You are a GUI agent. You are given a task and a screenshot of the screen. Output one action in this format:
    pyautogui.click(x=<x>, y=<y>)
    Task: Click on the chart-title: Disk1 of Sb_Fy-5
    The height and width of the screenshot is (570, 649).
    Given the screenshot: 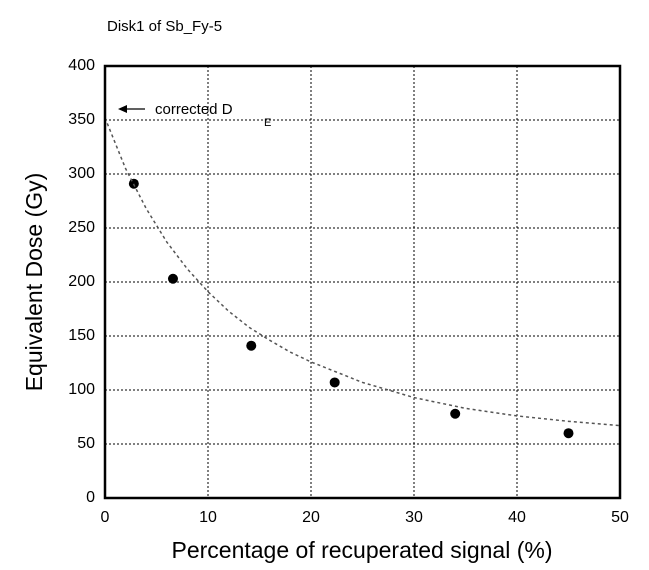 What is the action you would take?
    pyautogui.click(x=164, y=26)
    